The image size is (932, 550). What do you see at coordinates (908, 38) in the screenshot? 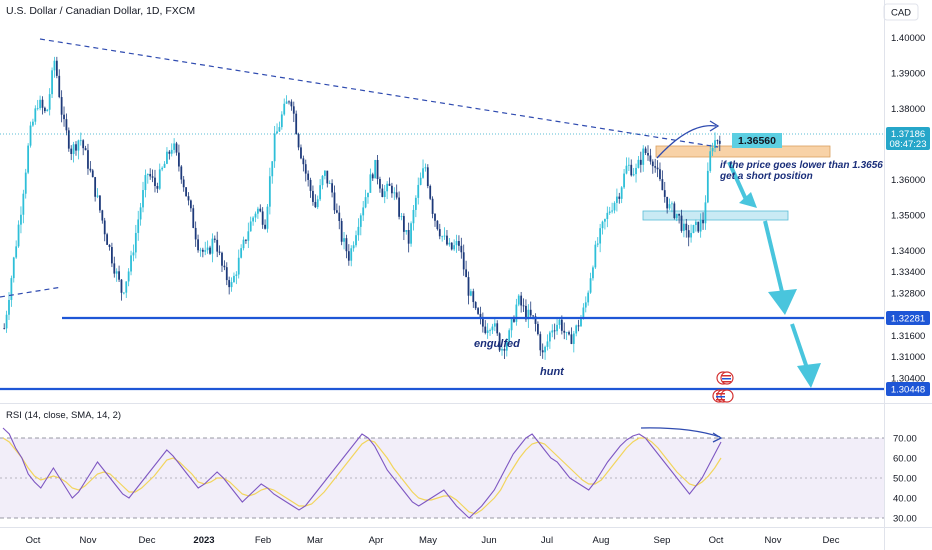
I see `price-tick-label: 1.40000` at bounding box center [908, 38].